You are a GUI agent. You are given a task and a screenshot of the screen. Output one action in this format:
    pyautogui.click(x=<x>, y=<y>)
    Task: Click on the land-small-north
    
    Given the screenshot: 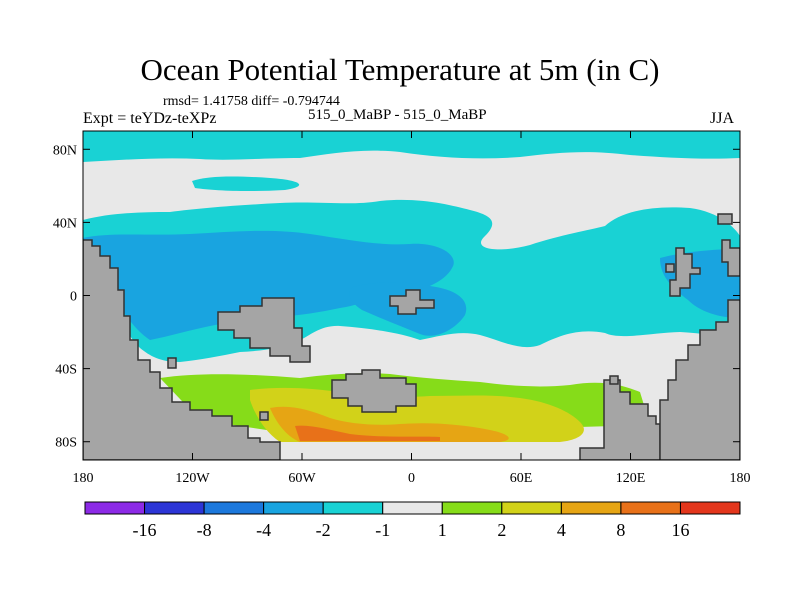 What is the action you would take?
    pyautogui.click(x=725, y=219)
    